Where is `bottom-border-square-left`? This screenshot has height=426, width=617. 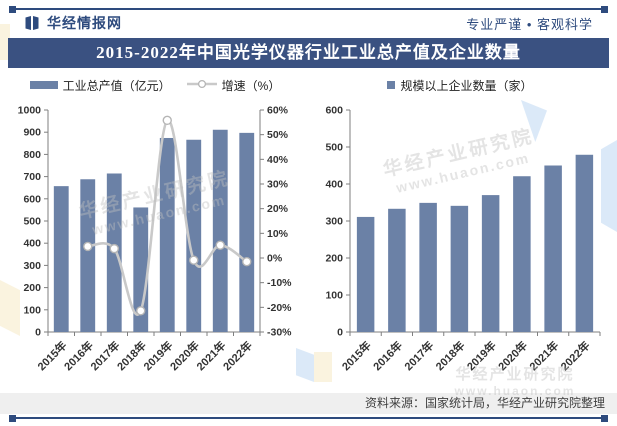 bottom-border-square-left is located at coordinates (12, 418).